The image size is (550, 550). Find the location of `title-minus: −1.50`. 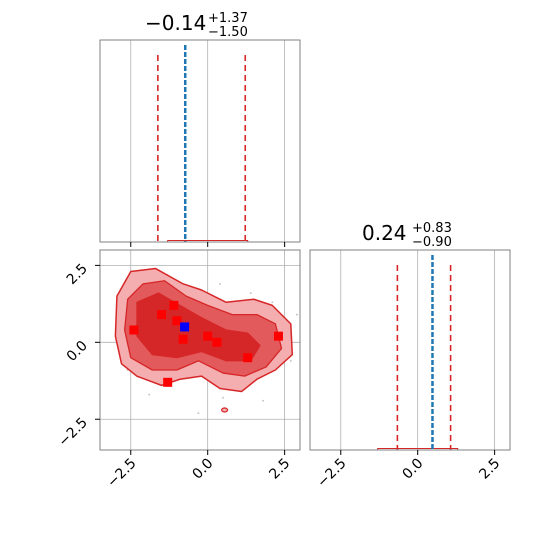

title-minus: −1.50 is located at coordinates (228, 32).